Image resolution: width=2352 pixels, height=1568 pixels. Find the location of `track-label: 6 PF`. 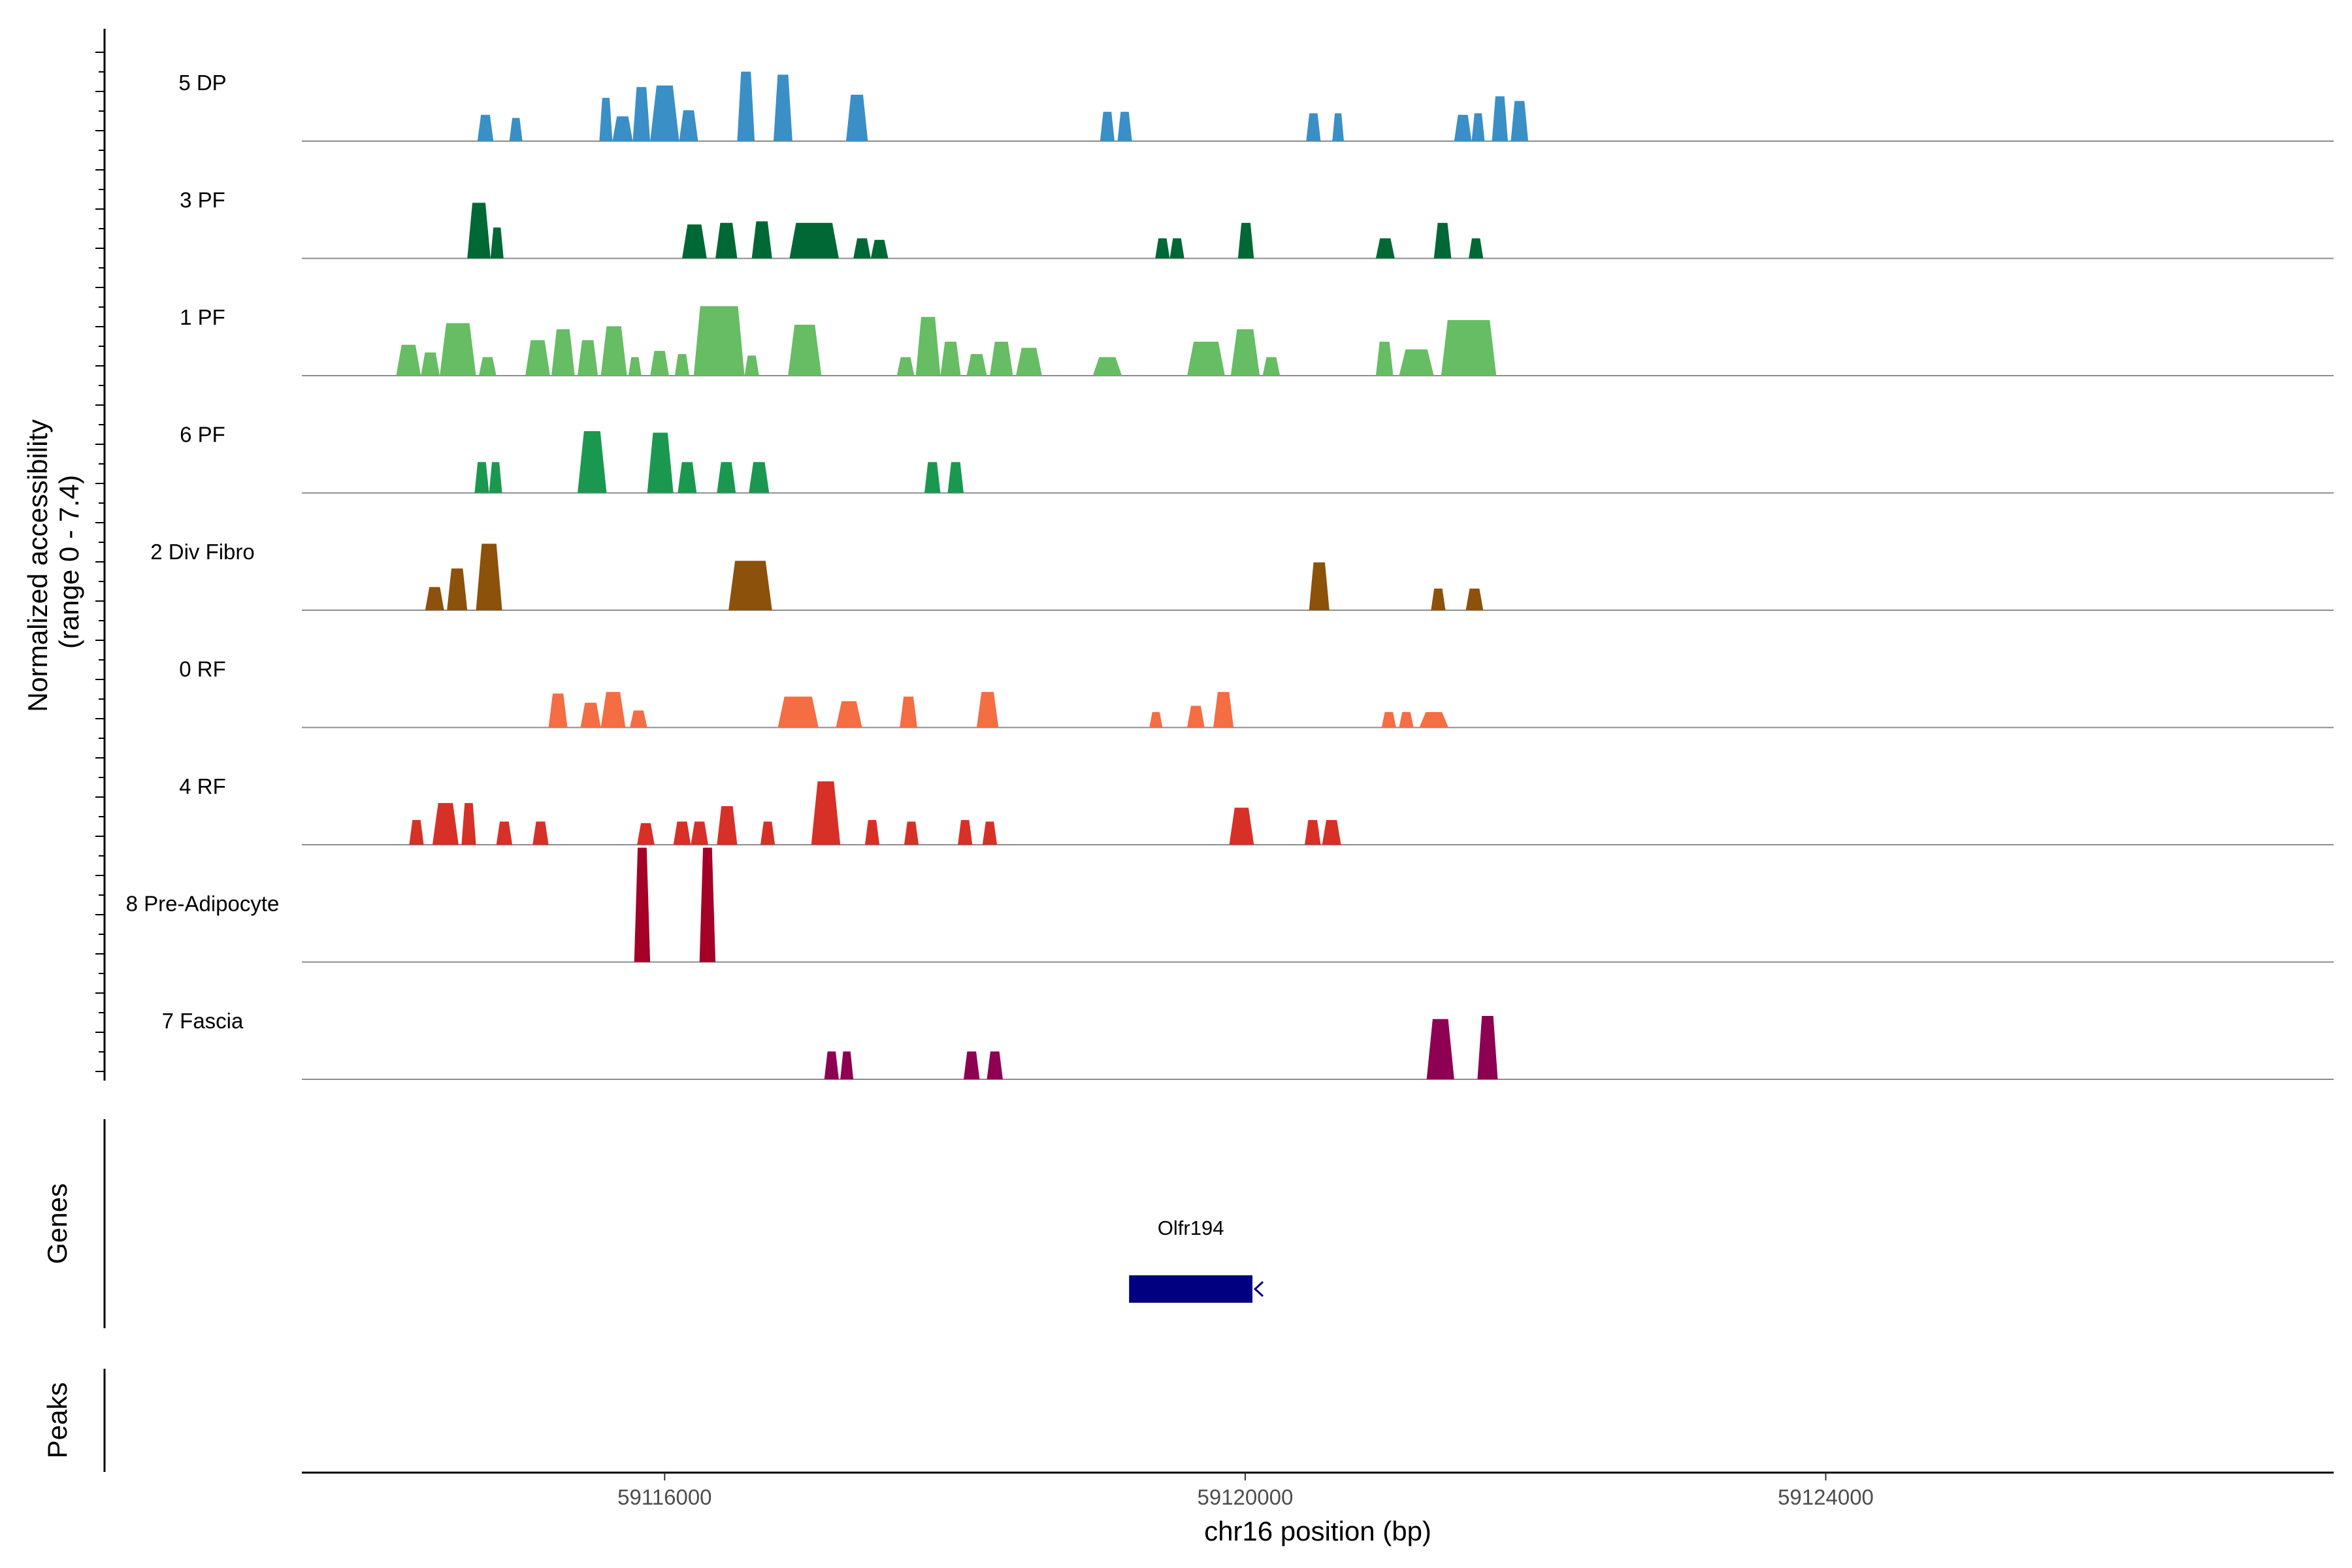

track-label: 6 PF is located at coordinates (202, 435).